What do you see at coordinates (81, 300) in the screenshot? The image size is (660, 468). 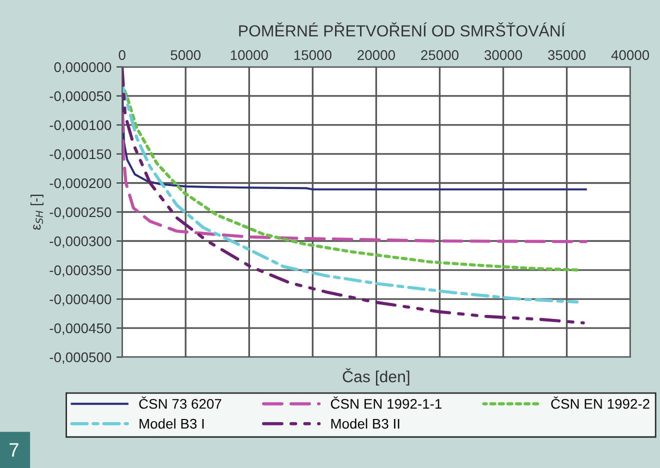 I see `y-tick-label: -0,000400` at bounding box center [81, 300].